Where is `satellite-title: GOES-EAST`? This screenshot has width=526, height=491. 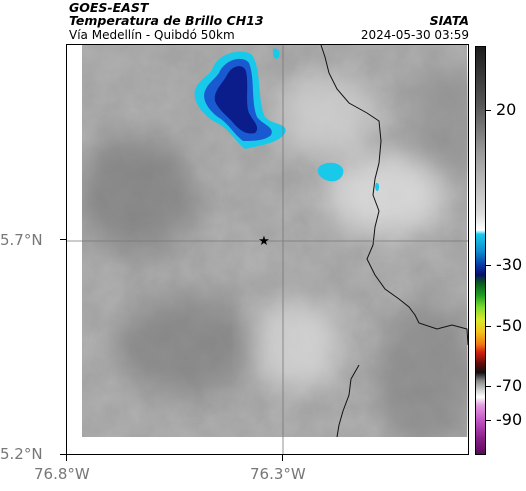
satellite-title: GOES-EAST is located at coordinates (109, 7).